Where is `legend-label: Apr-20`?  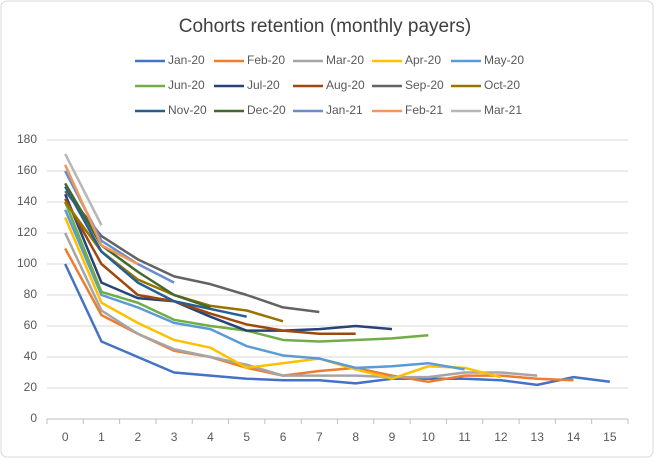 legend-label: Apr-20 is located at coordinates (423, 60).